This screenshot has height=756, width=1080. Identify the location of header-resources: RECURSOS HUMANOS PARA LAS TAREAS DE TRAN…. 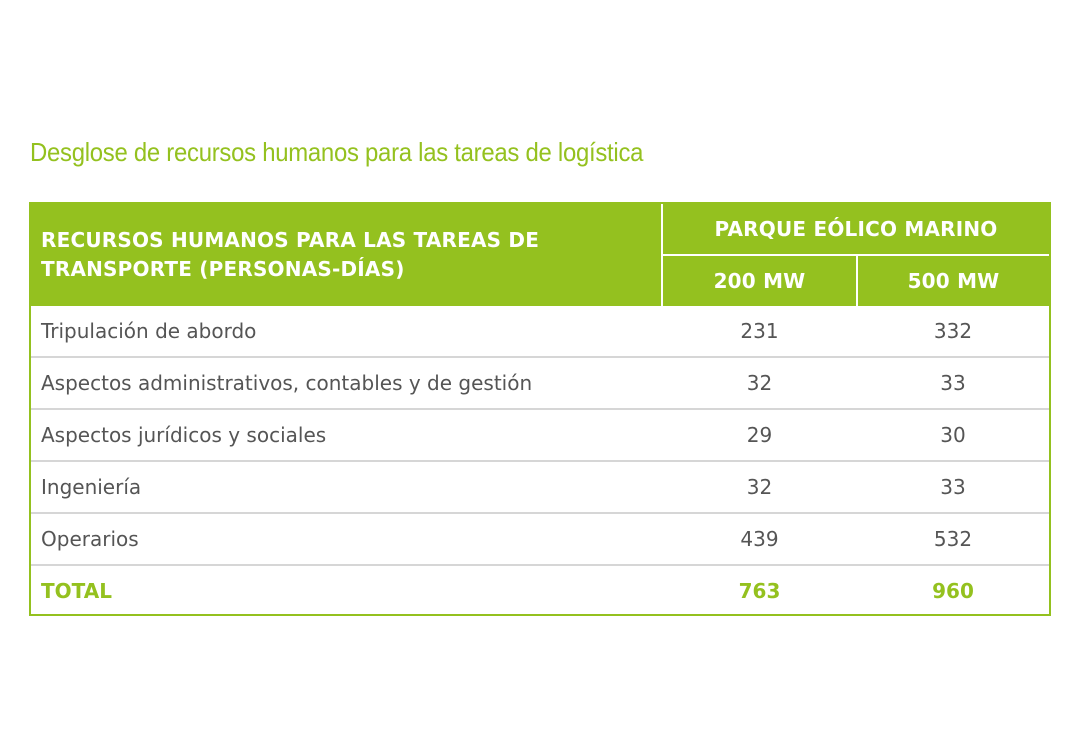
(347, 255).